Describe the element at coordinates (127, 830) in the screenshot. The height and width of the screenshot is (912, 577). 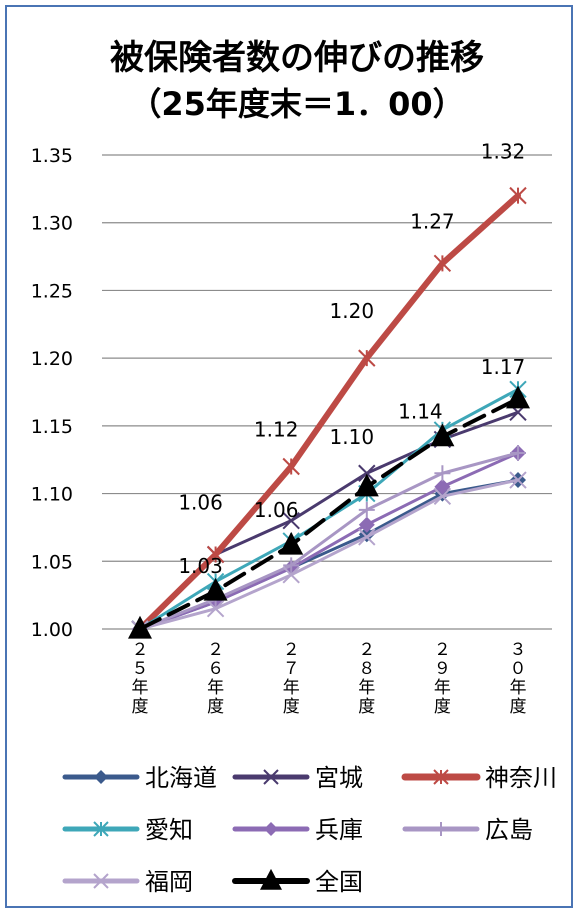
I see `legend-item: 愛知` at that location.